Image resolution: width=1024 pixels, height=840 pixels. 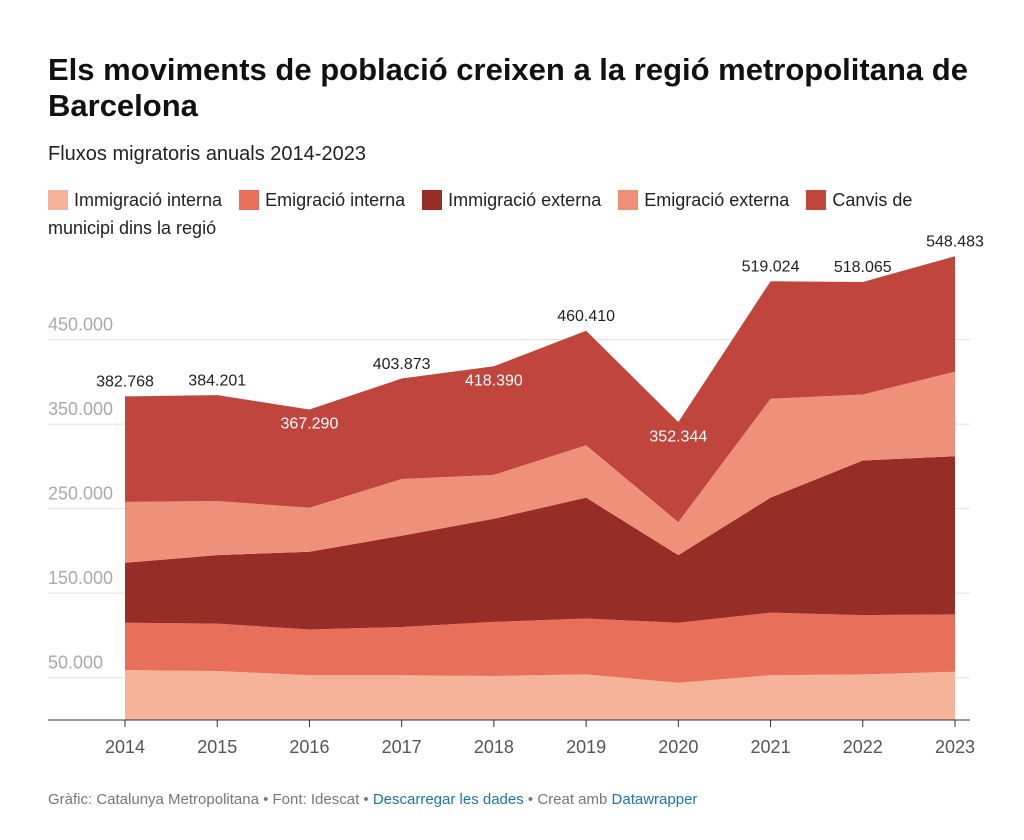 I want to click on total-label: 367.290, so click(x=310, y=424).